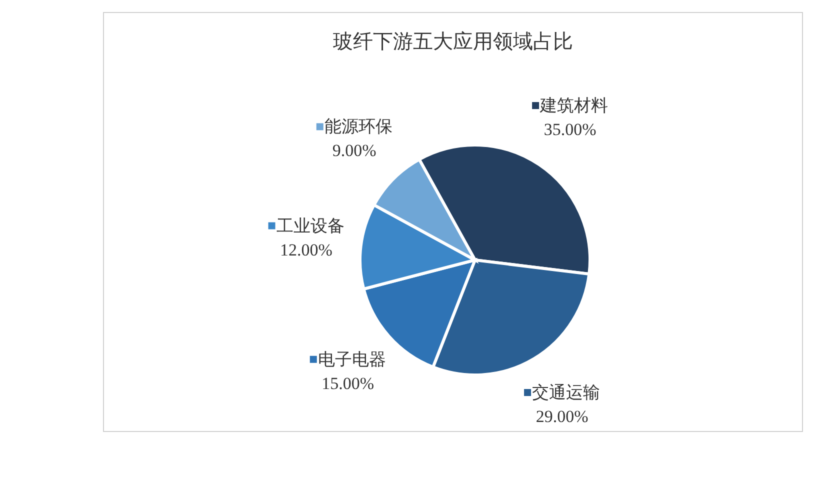 Image resolution: width=814 pixels, height=496 pixels. Describe the element at coordinates (352, 360) in the screenshot. I see `legend-label: 电子电器` at that location.